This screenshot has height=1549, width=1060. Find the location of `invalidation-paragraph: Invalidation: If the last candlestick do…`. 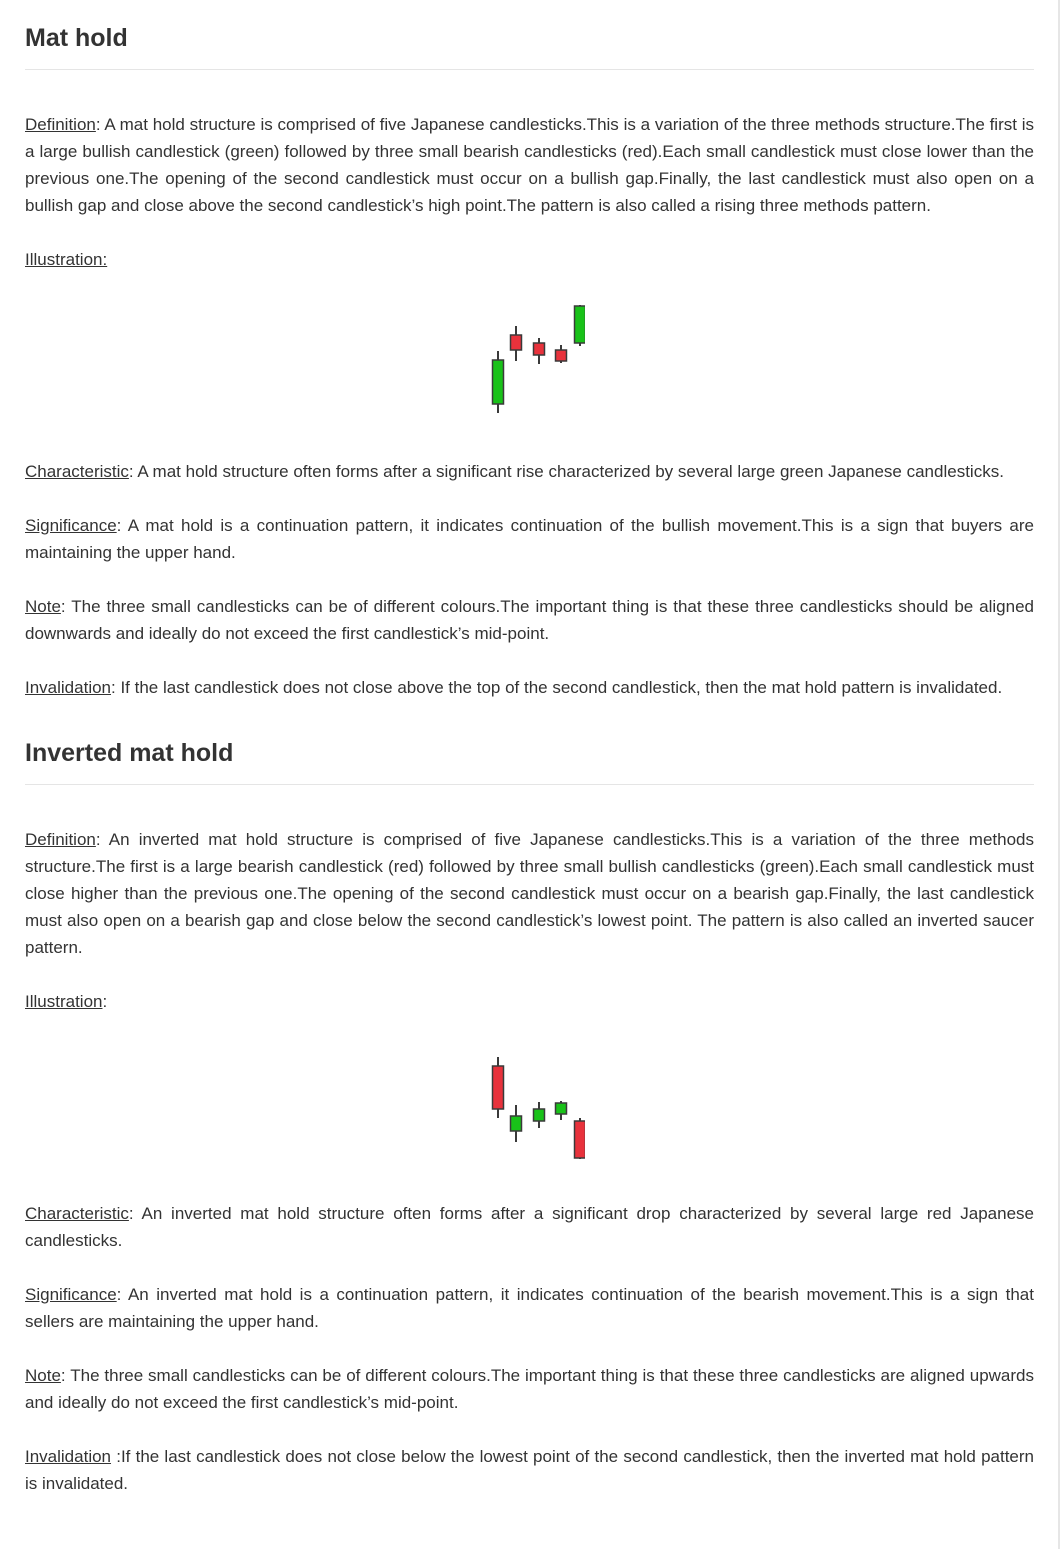

invalidation-paragraph: Invalidation: If the last candlestick do… is located at coordinates (529, 687).